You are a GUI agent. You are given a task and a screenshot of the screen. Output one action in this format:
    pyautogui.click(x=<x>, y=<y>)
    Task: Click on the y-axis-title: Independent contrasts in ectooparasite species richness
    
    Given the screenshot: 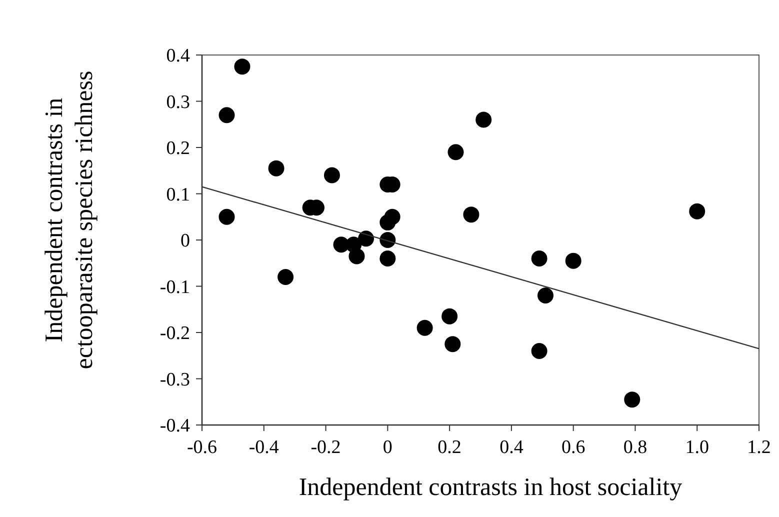 What is the action you would take?
    pyautogui.click(x=69, y=220)
    